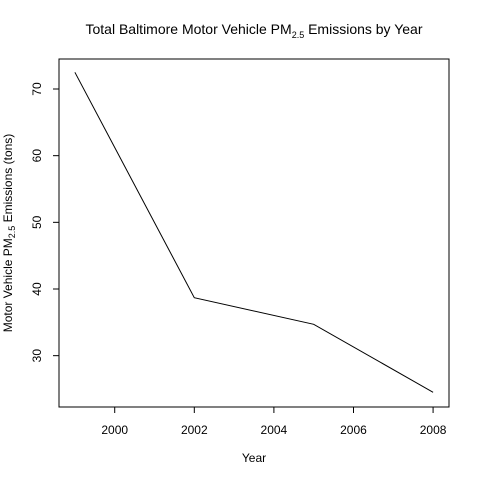  I want to click on y-axis-label-prefix: Motor Vehicle PM, so click(8, 285).